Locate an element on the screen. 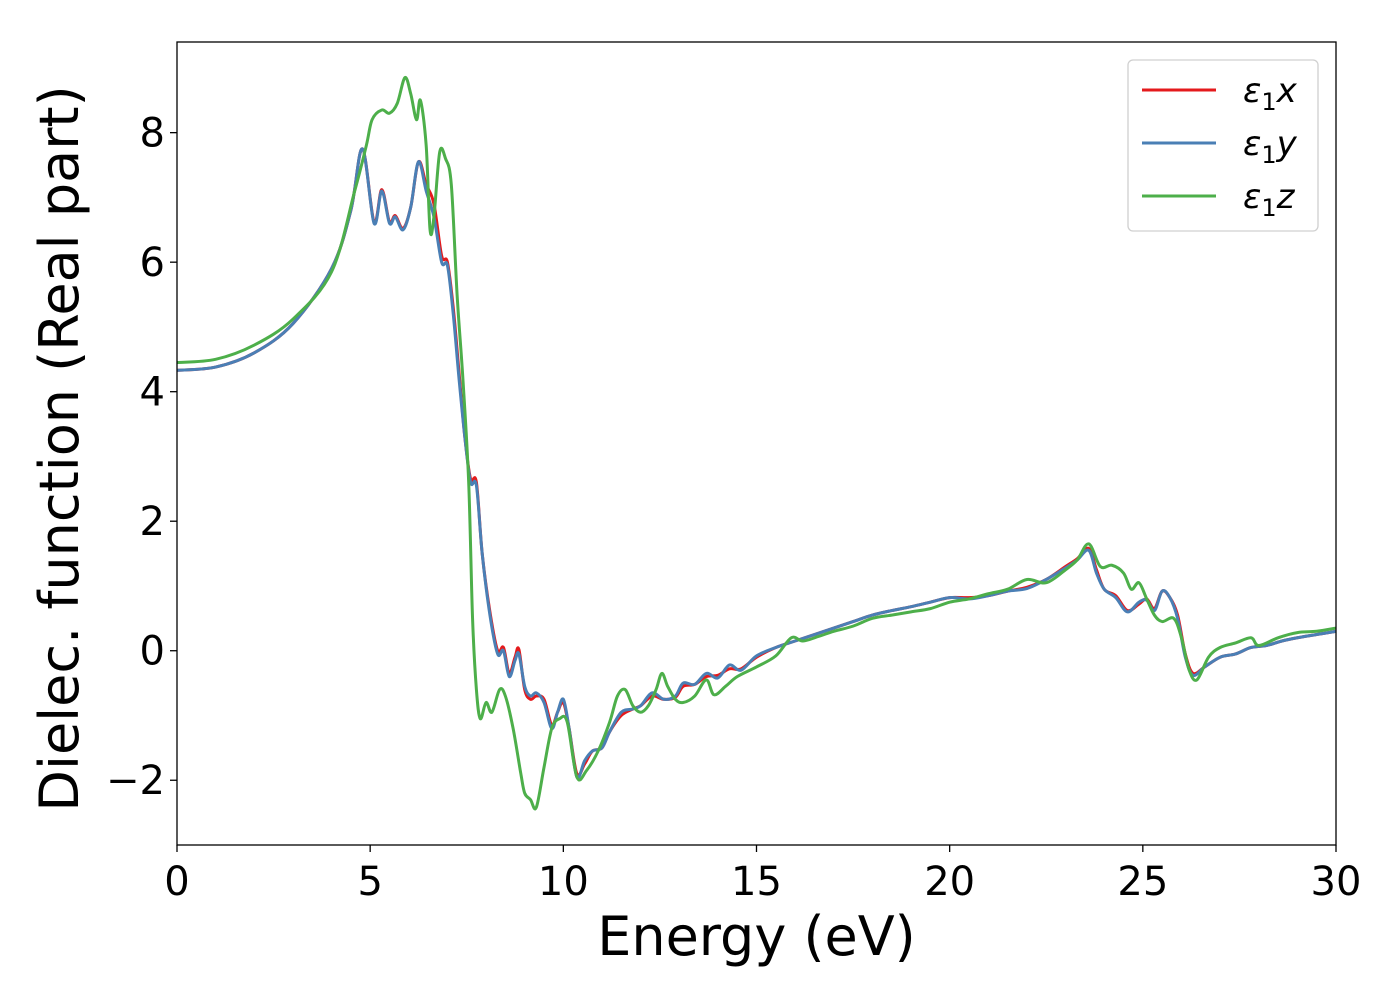 This screenshot has height=1000, width=1400. x-tick-label: 10 is located at coordinates (563, 882).